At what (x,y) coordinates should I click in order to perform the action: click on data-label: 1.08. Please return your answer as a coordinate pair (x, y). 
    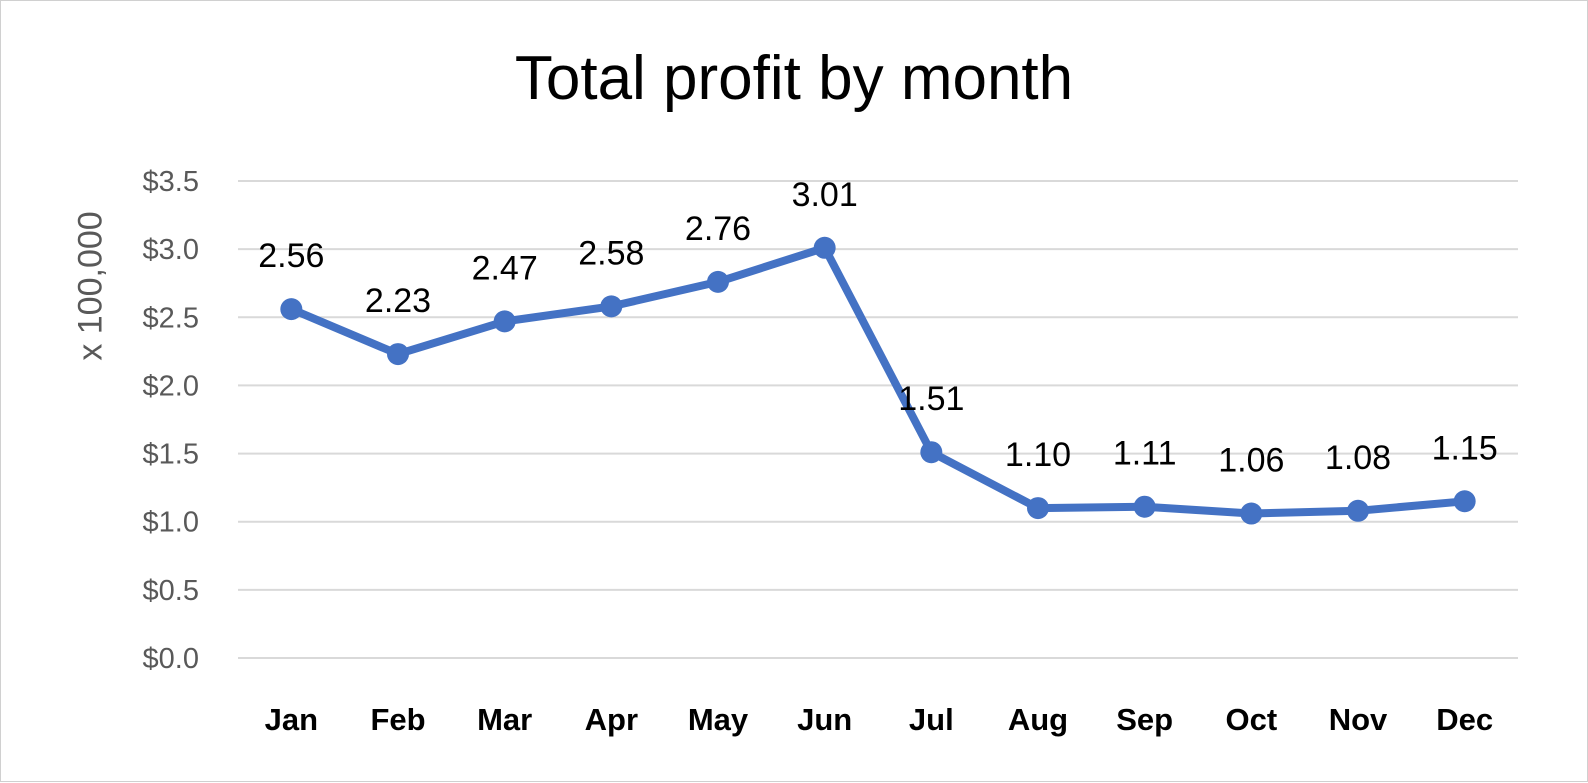
    Looking at the image, I should click on (1358, 458).